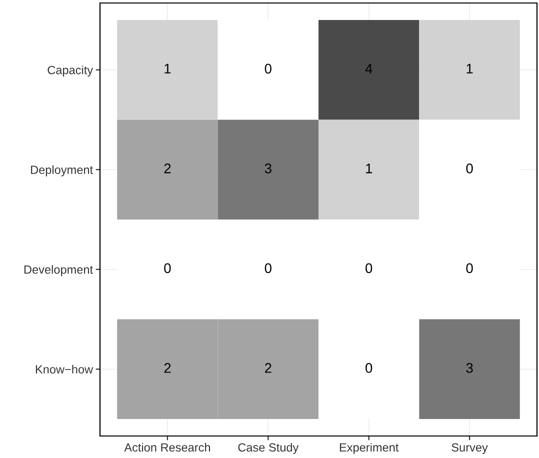 Image resolution: width=539 pixels, height=458 pixels. I want to click on y-tick-label: Development, so click(58, 270).